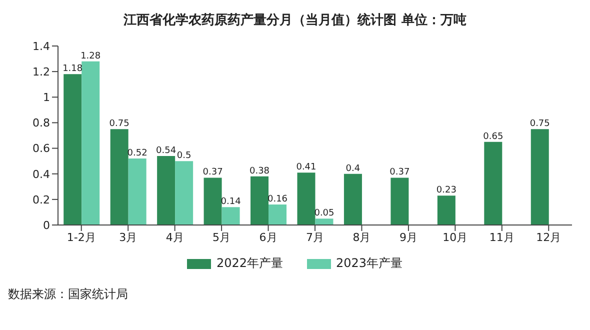  Describe the element at coordinates (268, 237) in the screenshot. I see `x-tick-label: 6月` at that location.